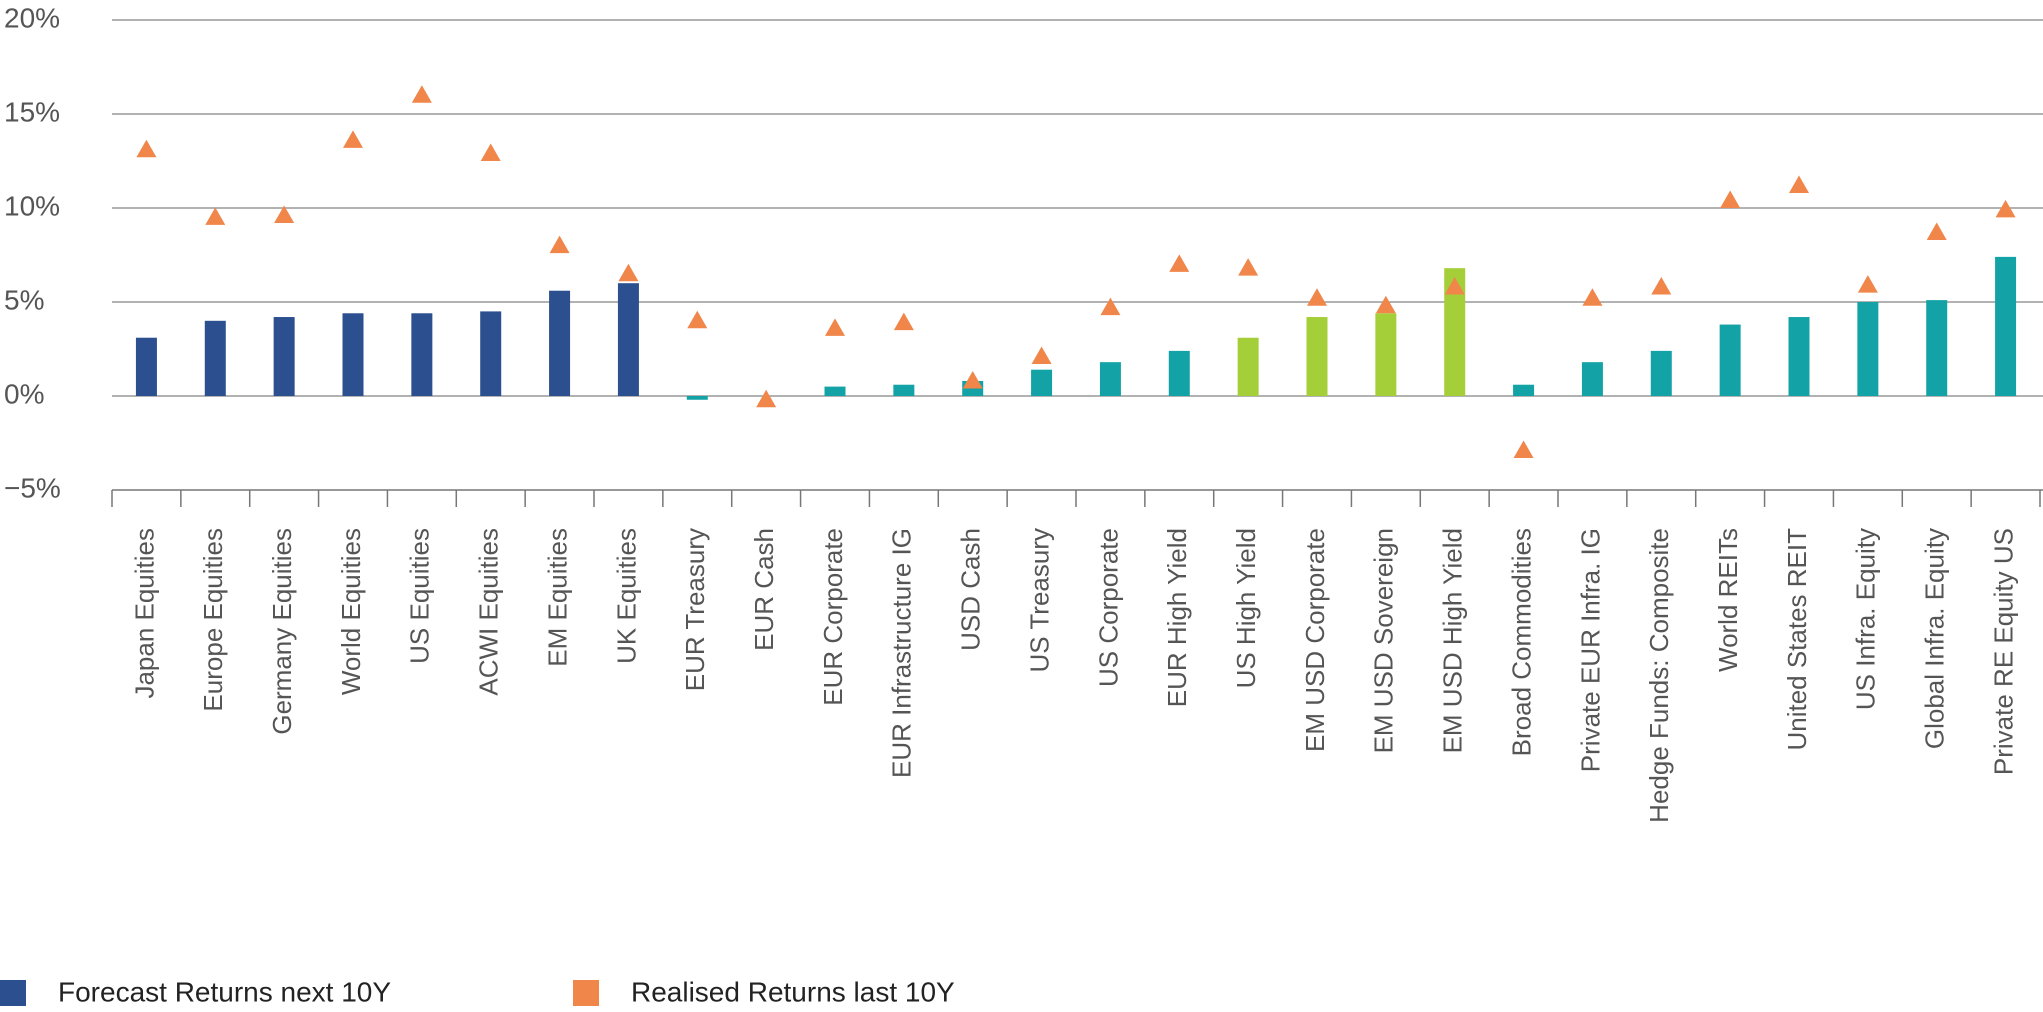 The image size is (2043, 1012). I want to click on x-tick-label: Europe Equities, so click(213, 620).